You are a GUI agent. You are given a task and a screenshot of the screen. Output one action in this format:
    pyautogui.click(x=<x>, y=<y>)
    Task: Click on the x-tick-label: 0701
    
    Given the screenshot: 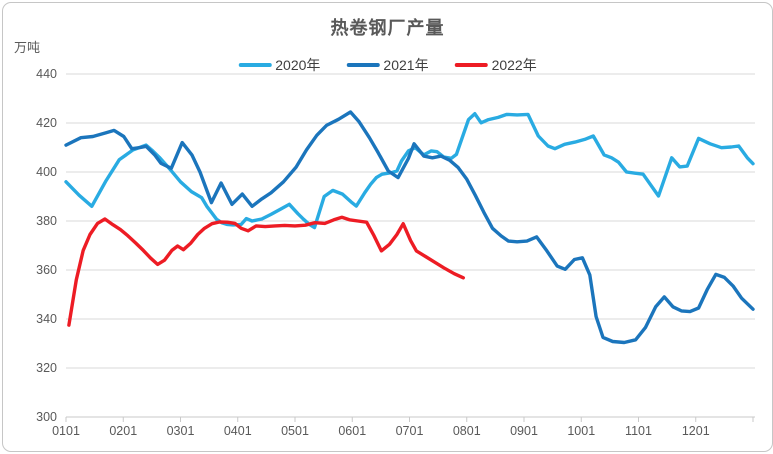 What is the action you would take?
    pyautogui.click(x=409, y=431)
    